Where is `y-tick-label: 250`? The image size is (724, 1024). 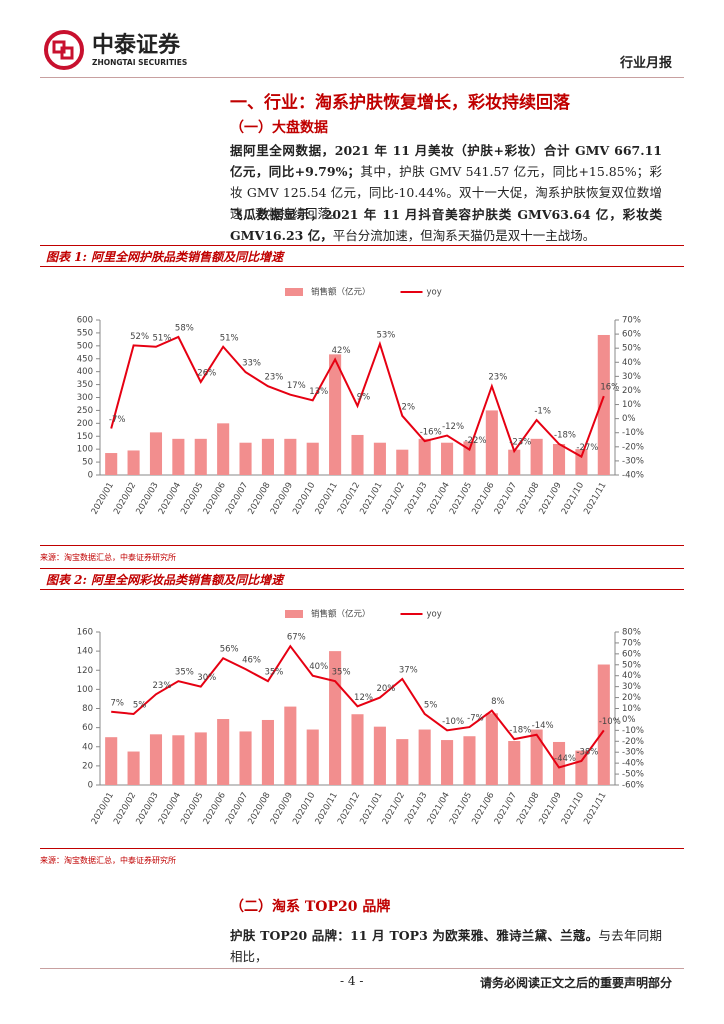 y-tick-label: 250 is located at coordinates (85, 411).